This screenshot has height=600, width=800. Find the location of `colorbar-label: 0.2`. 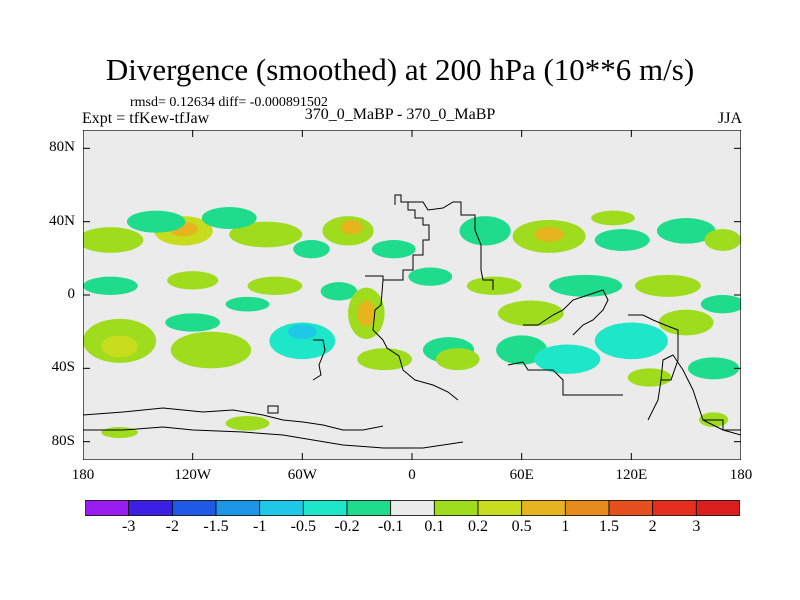

colorbar-label: 0.2 is located at coordinates (478, 526).